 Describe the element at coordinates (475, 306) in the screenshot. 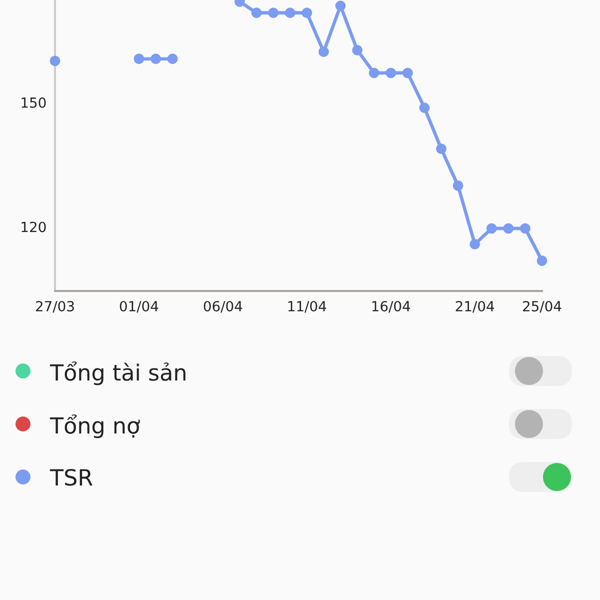

I see `x-tick-label: 21/04` at that location.